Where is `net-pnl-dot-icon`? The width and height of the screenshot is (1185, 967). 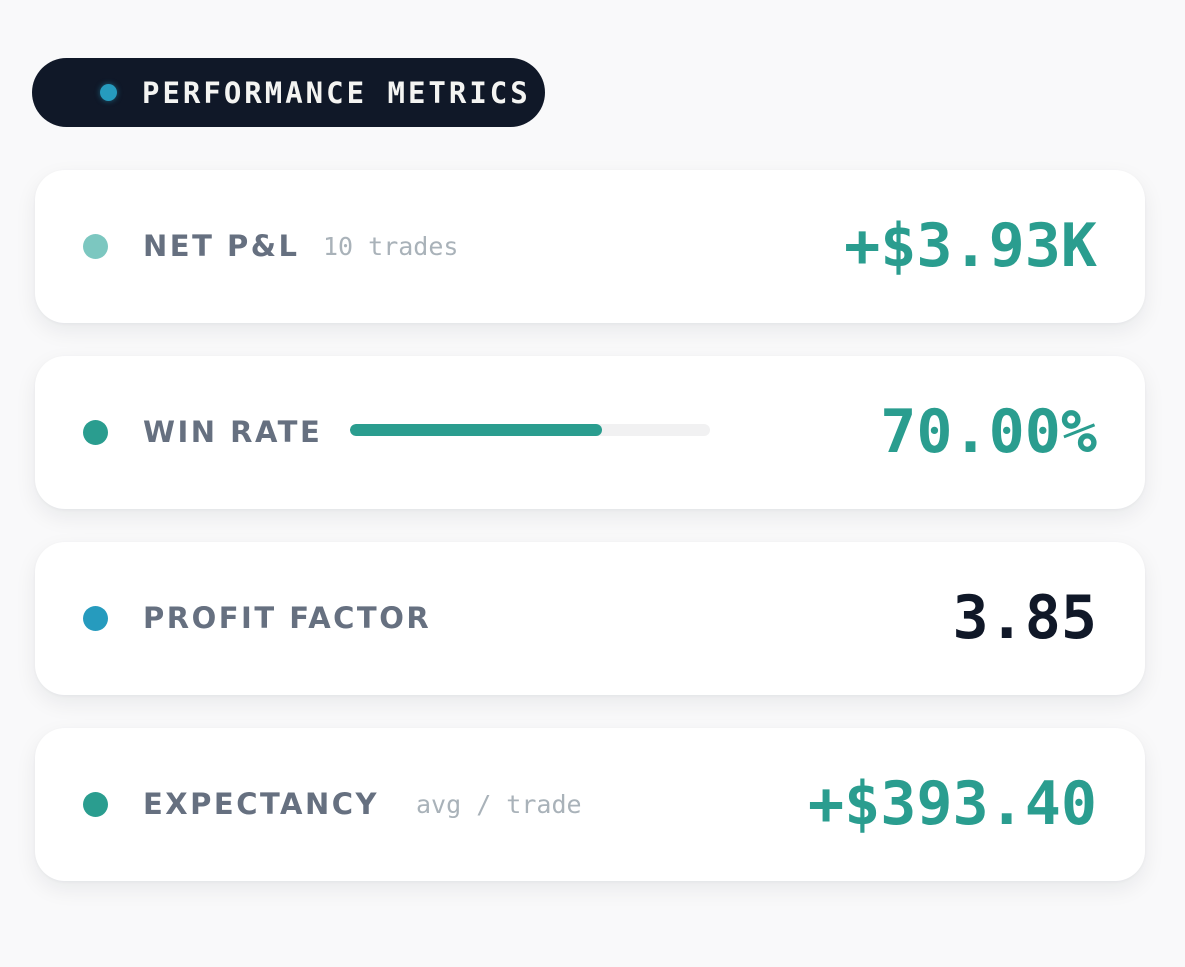
net-pnl-dot-icon is located at coordinates (95, 246).